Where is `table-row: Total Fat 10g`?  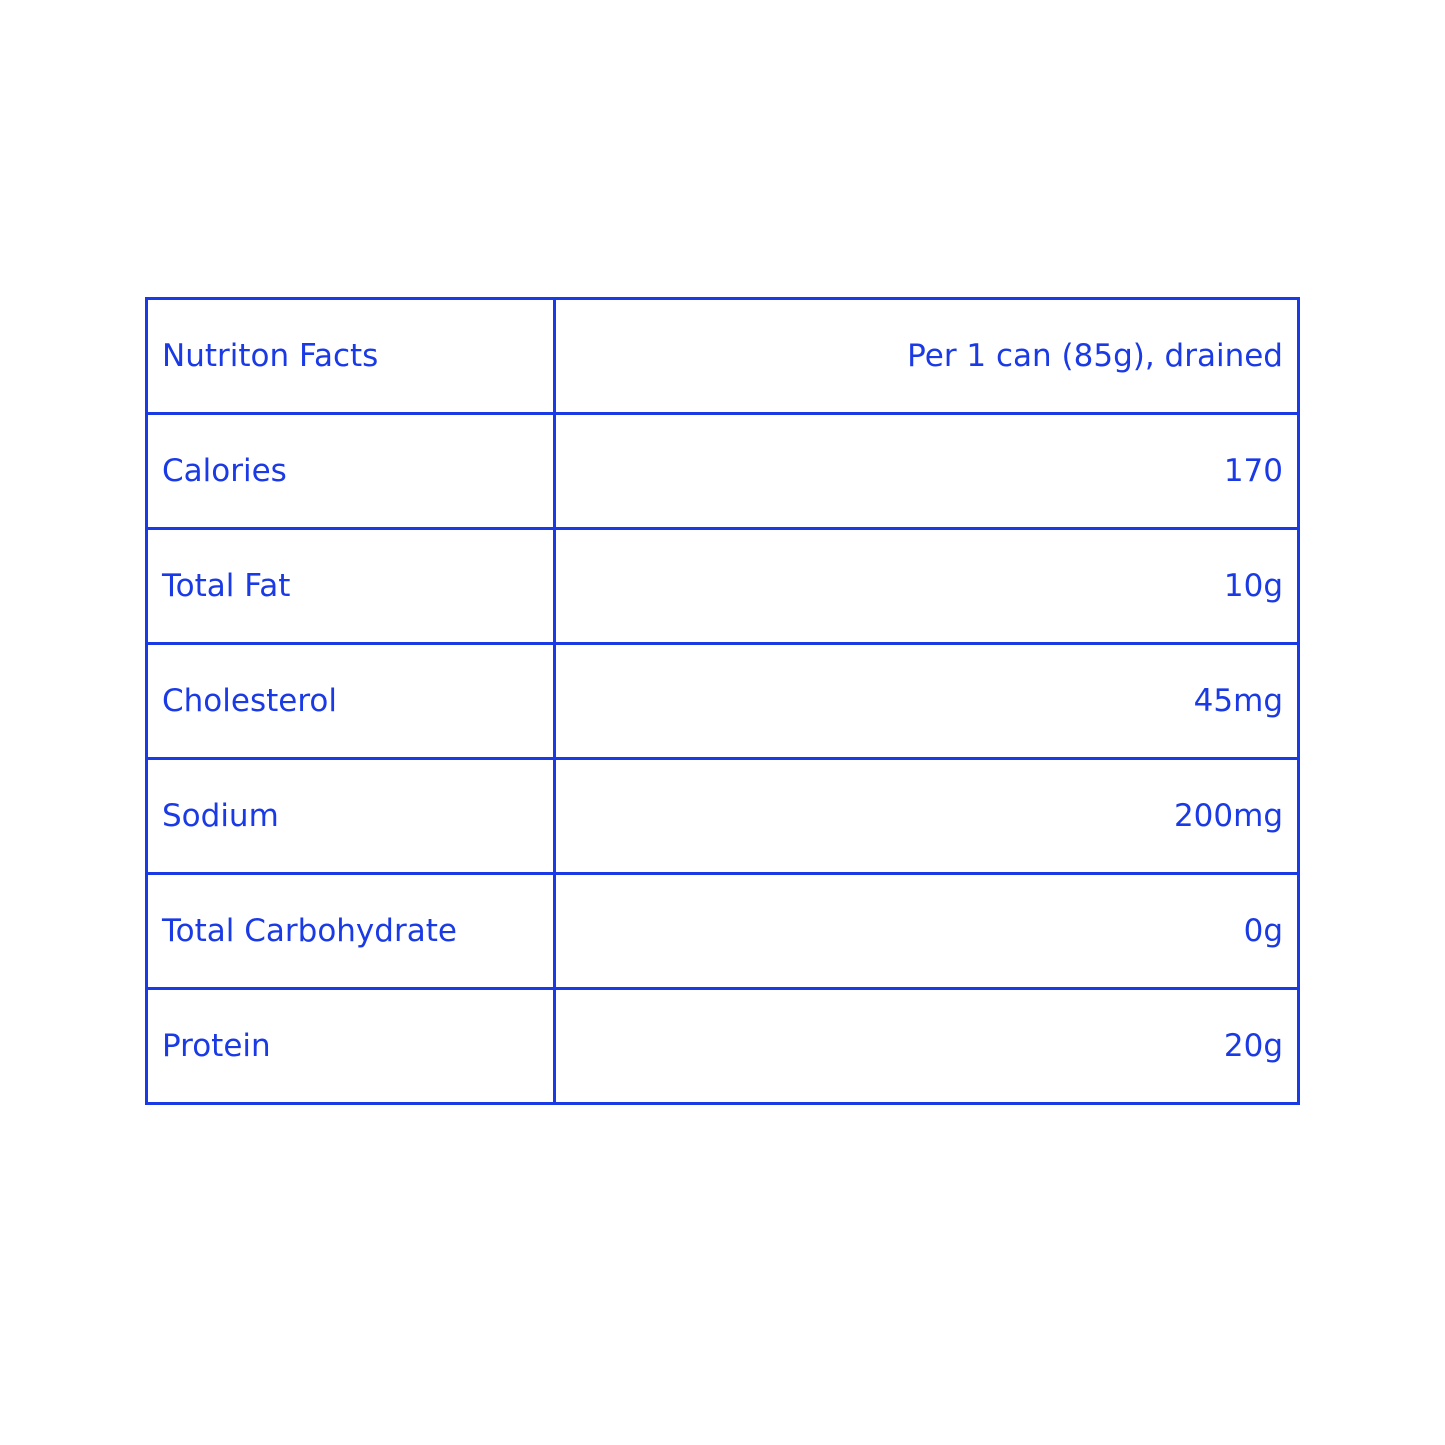
table-row: Total Fat 10g is located at coordinates (722, 586).